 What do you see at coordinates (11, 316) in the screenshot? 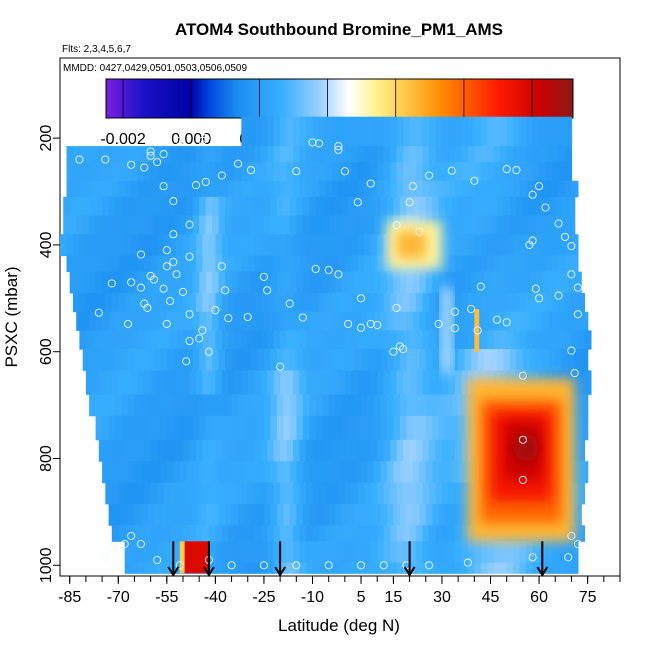
I see `y-axis-label: PSXC (mbar)` at bounding box center [11, 316].